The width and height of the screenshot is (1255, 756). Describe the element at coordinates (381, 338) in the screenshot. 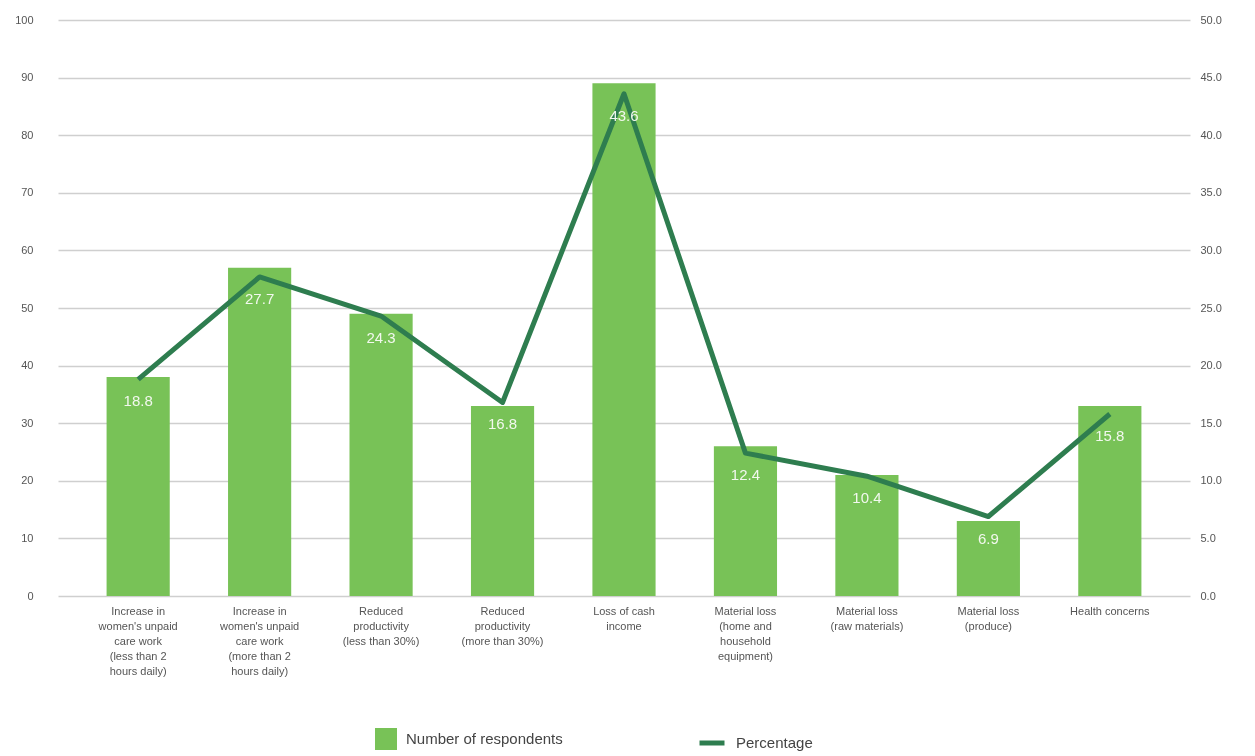

I see `data-label: 24.3` at that location.